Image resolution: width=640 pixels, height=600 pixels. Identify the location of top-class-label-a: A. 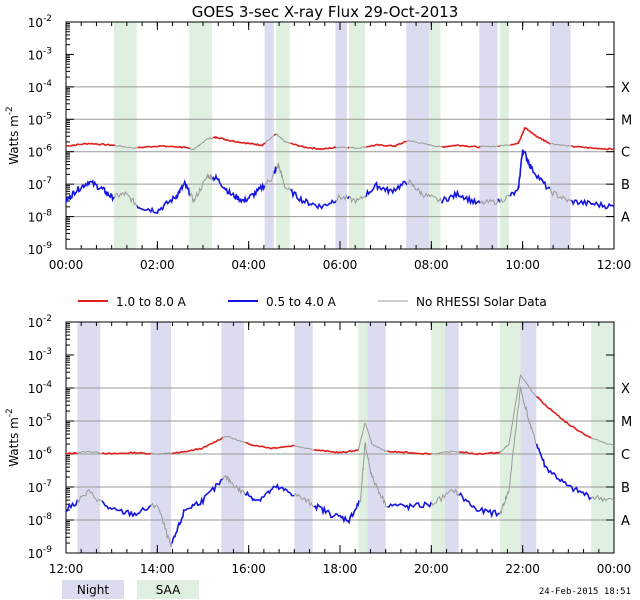
(625, 218).